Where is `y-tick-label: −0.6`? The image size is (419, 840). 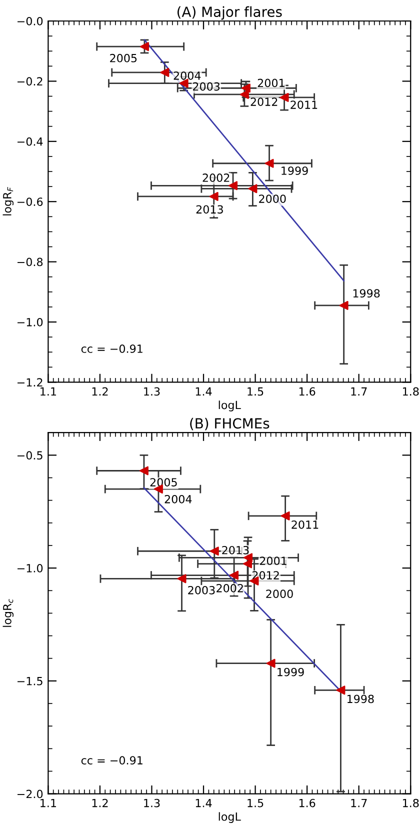
y-tick-label: −0.6 is located at coordinates (30, 202).